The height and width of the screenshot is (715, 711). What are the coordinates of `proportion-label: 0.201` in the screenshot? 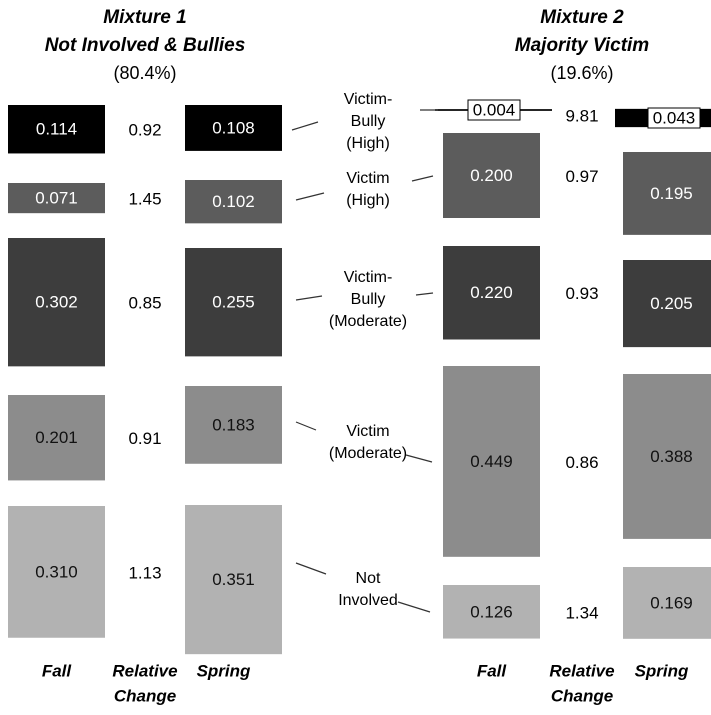 It's located at (56, 437).